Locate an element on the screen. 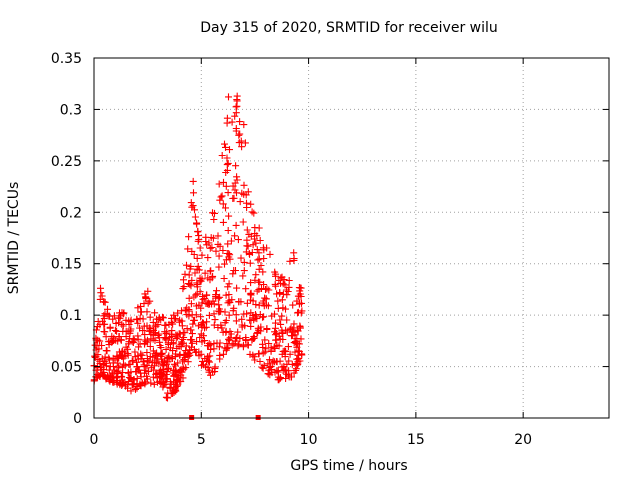 This screenshot has height=480, width=640. x-tick-label: 20 is located at coordinates (523, 440).